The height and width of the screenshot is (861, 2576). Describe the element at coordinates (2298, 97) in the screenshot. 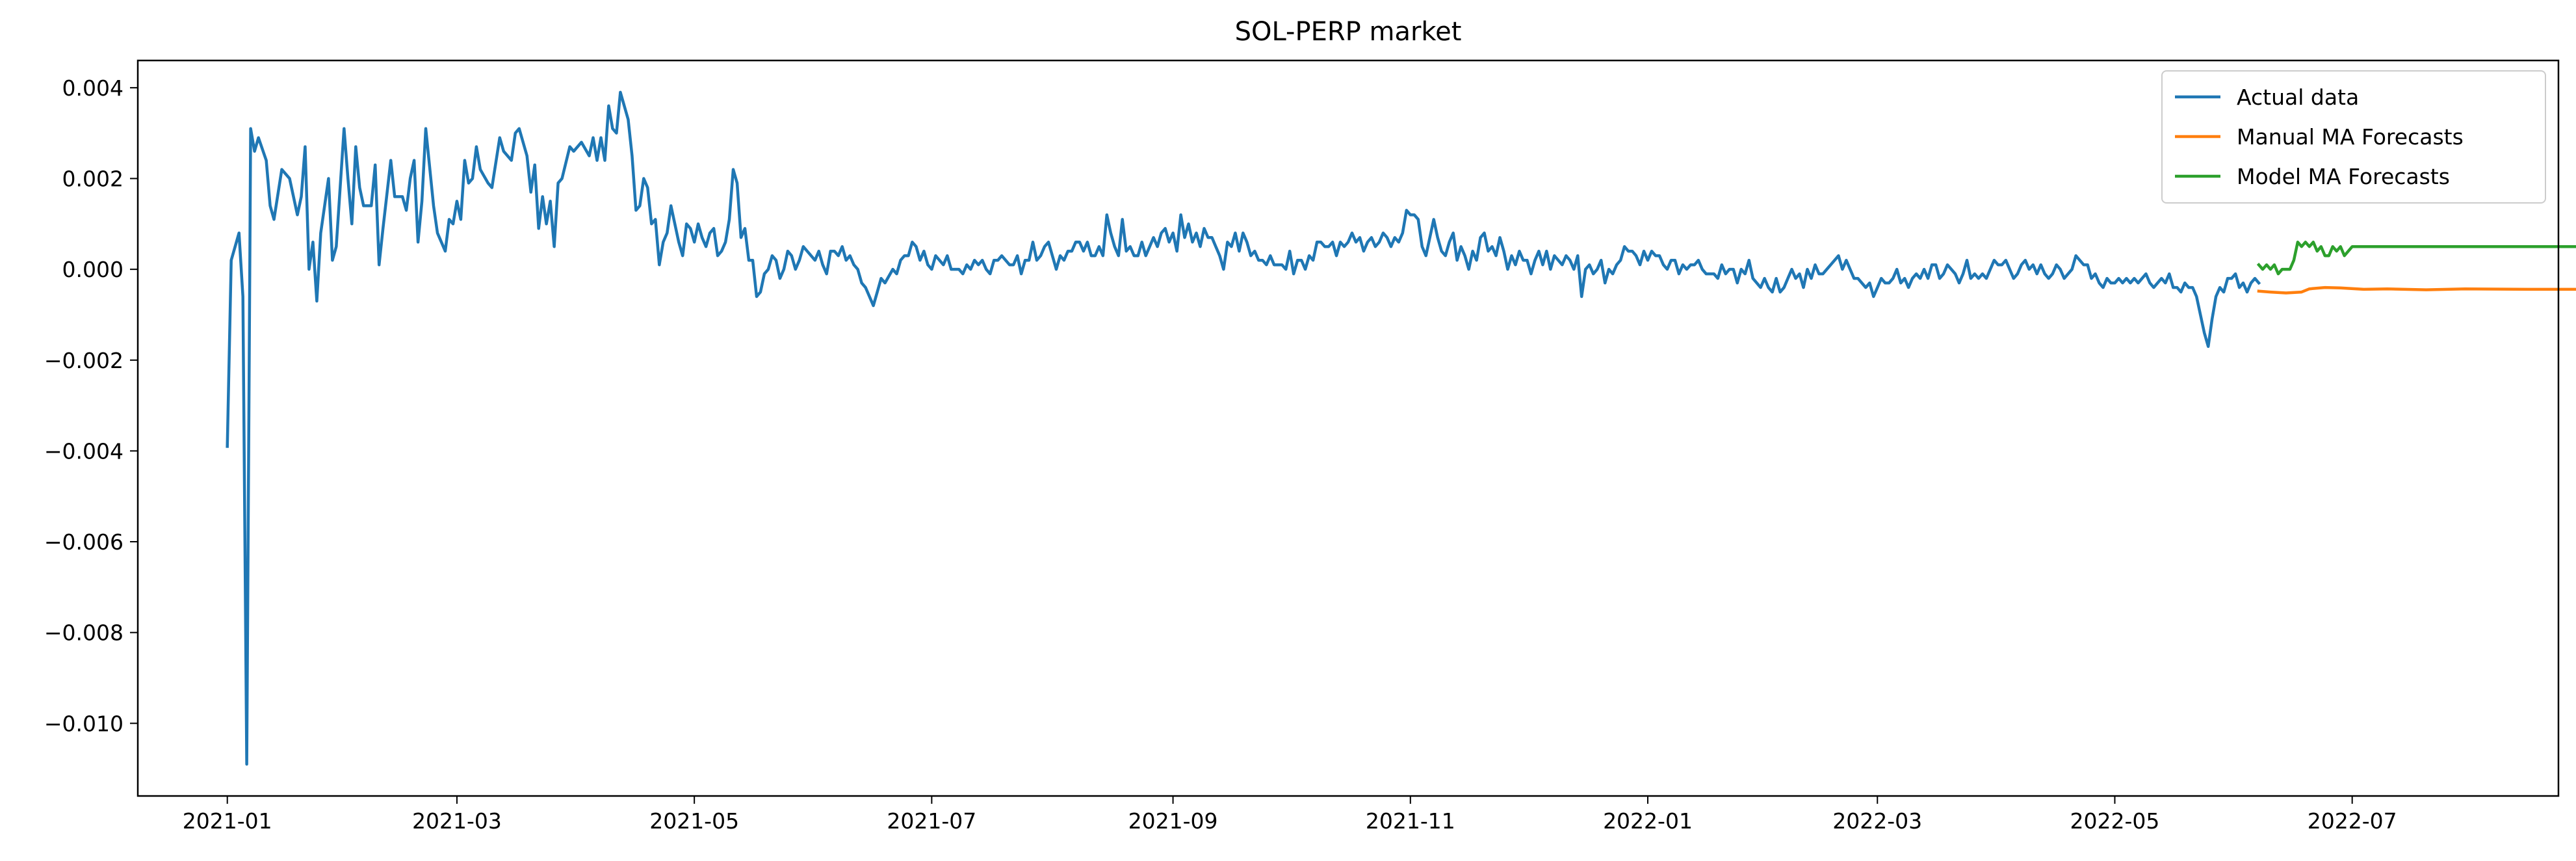

I see `legend-label-actual-data: Actual data` at that location.